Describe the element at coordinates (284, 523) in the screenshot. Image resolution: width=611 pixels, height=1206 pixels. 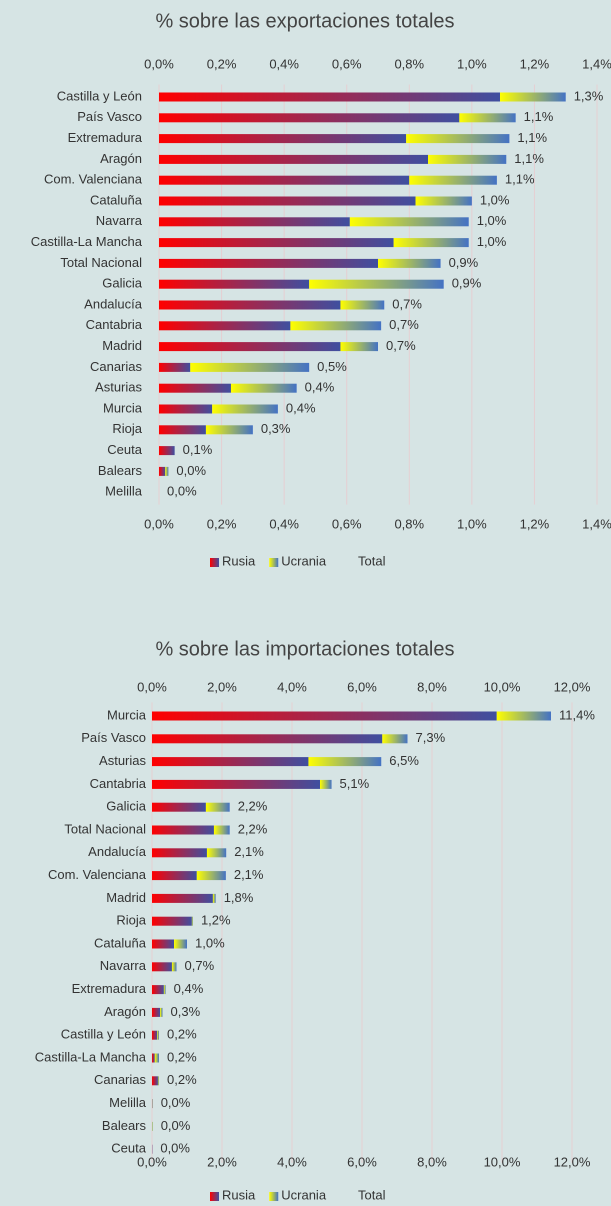
I see `x-tick-label-bottom: 0,4%` at that location.